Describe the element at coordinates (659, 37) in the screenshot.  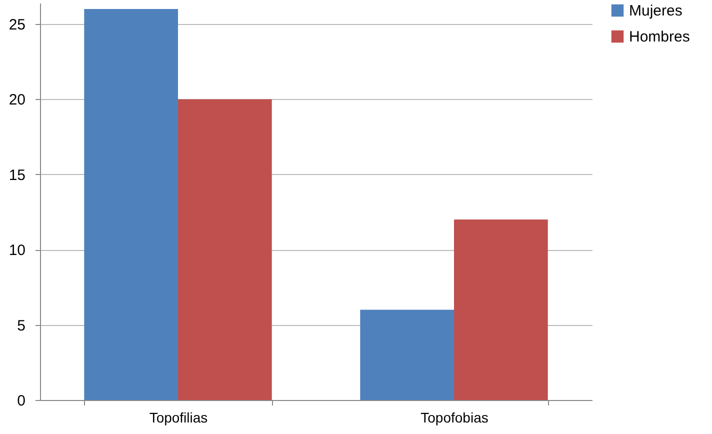
I see `legend-label: Hombres` at that location.